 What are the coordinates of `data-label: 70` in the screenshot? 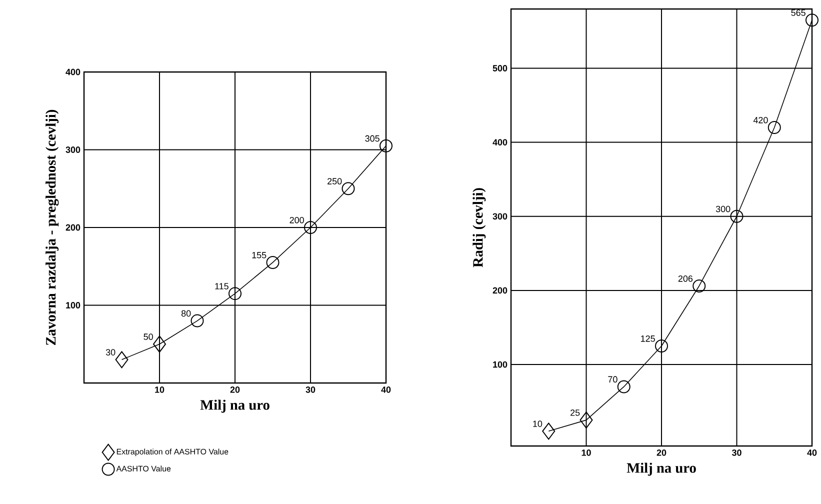 It's located at (613, 379).